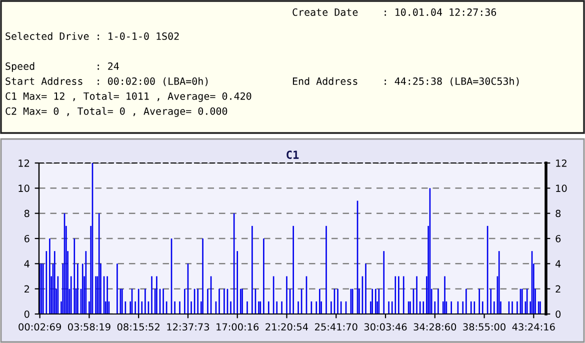 The image size is (585, 343). What do you see at coordinates (558, 314) in the screenshot?
I see `y2-tick-label: 0` at bounding box center [558, 314].